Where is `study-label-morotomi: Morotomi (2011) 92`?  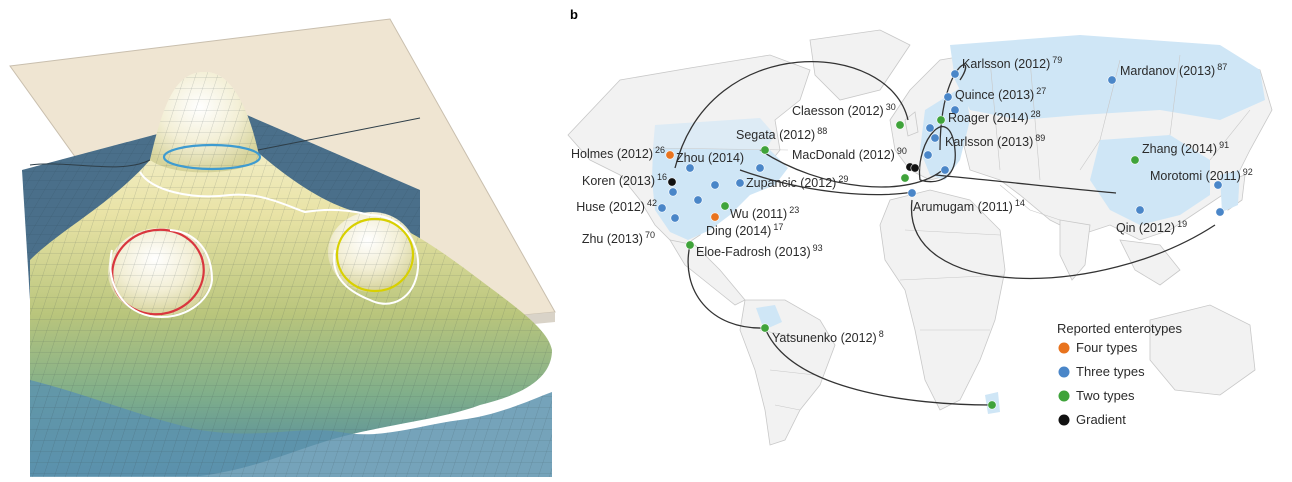
study-label-morotomi: Morotomi (2011) 92 is located at coordinates (1201, 175).